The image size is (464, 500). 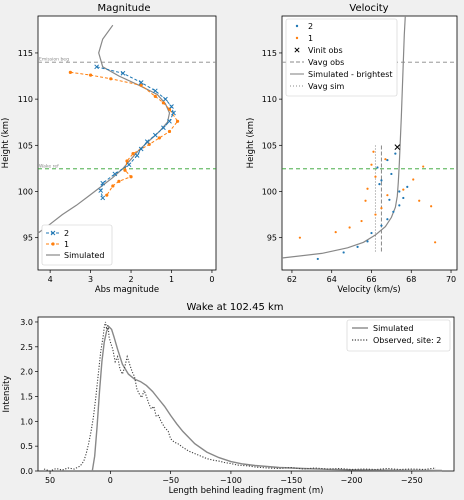 What do you see at coordinates (171, 279) in the screenshot?
I see `magnitude-xtick-label: 1` at bounding box center [171, 279].